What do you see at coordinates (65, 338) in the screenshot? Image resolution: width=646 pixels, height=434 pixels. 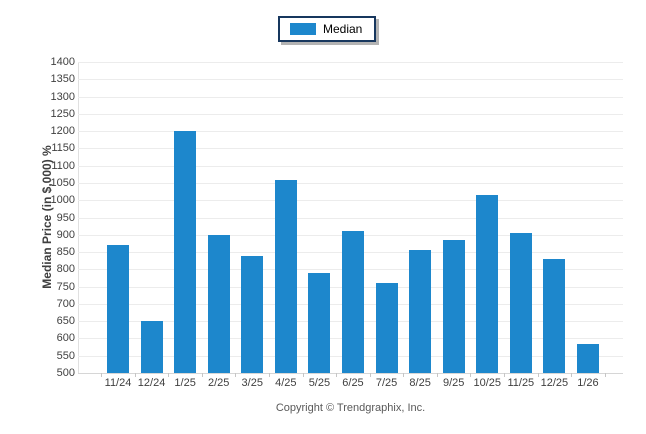 I see `y-axis-tick-label: 600` at bounding box center [65, 338].